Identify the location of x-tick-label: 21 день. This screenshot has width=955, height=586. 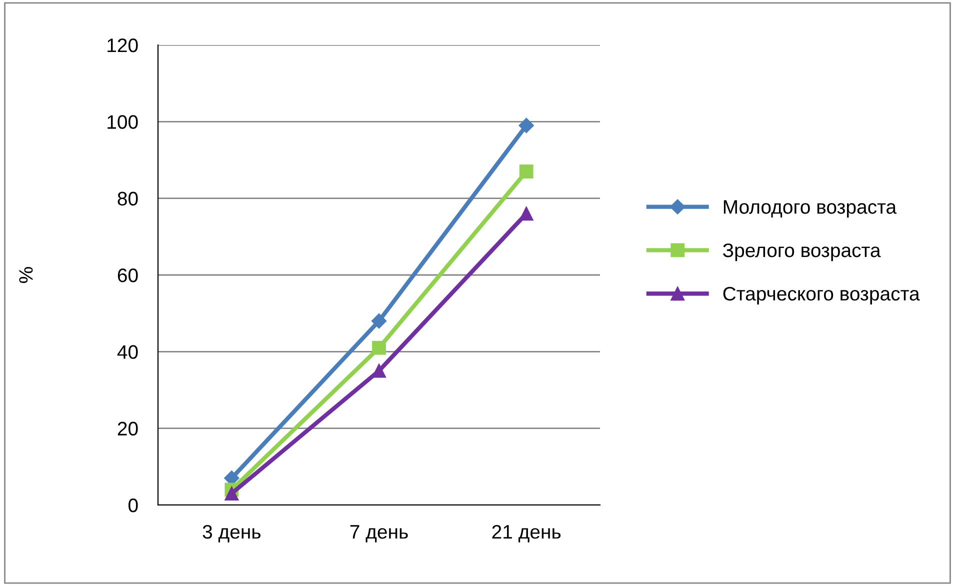
(526, 533).